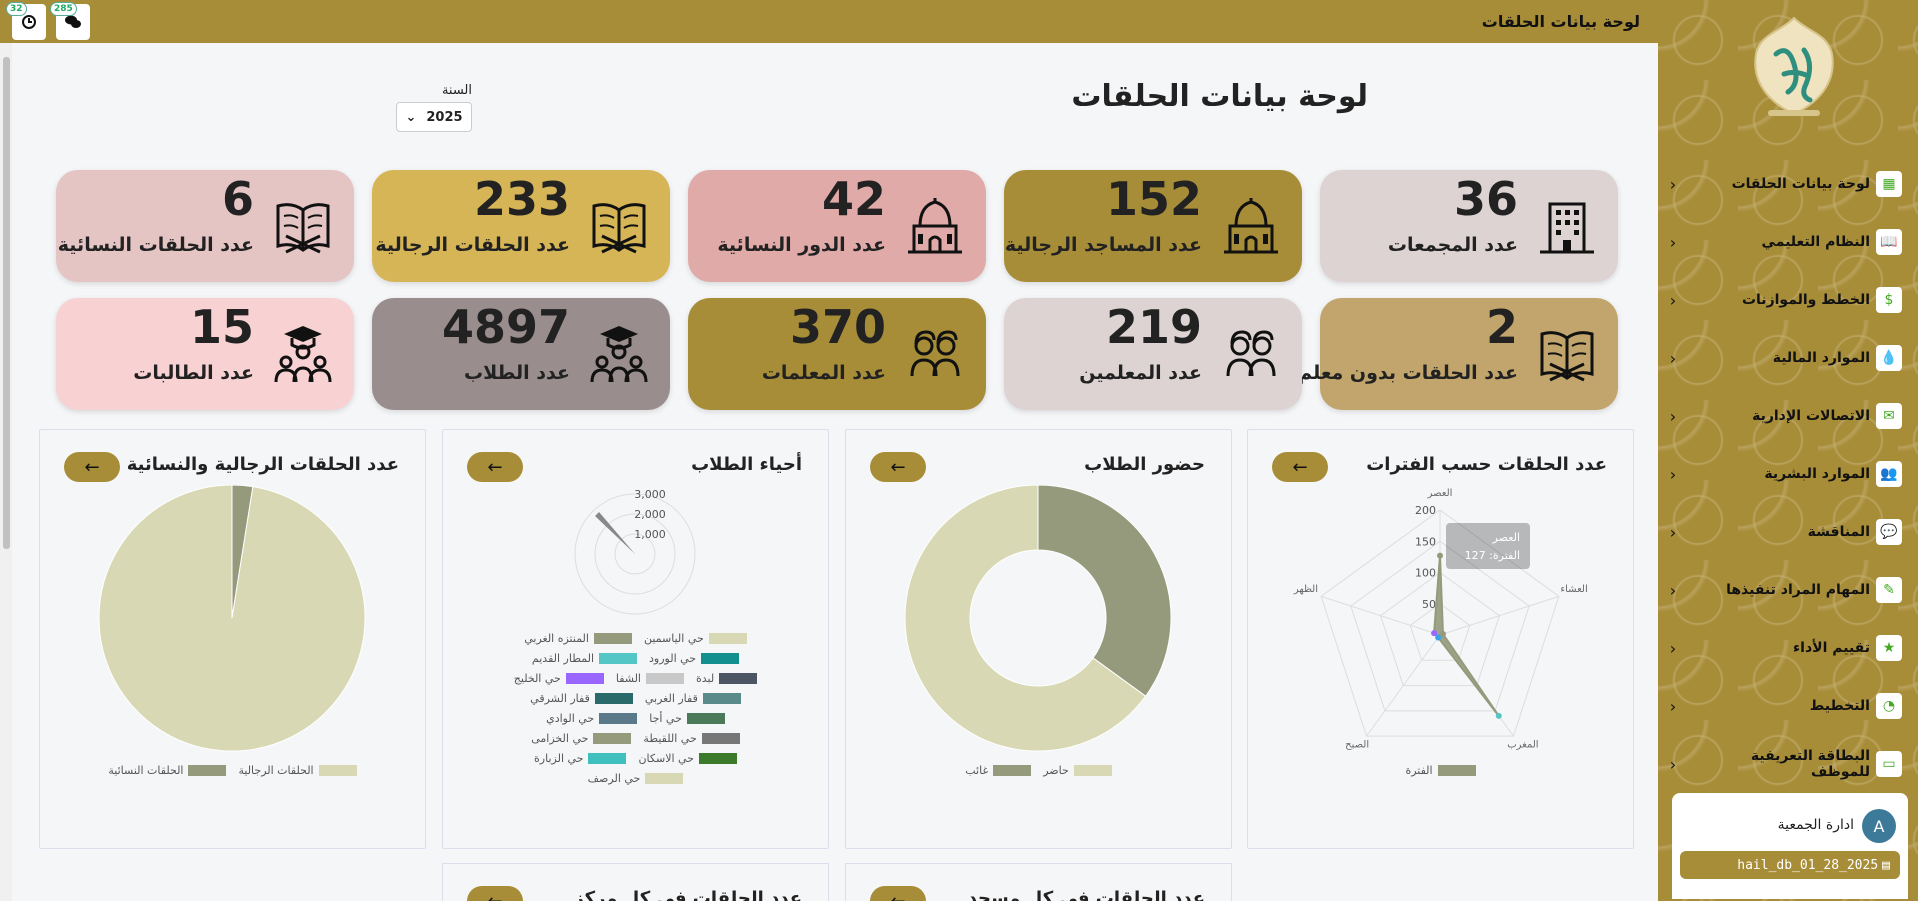 This screenshot has width=1918, height=901. What do you see at coordinates (205, 354) in the screenshot?
I see `stat-card: 15 عدد الطالبات` at bounding box center [205, 354].